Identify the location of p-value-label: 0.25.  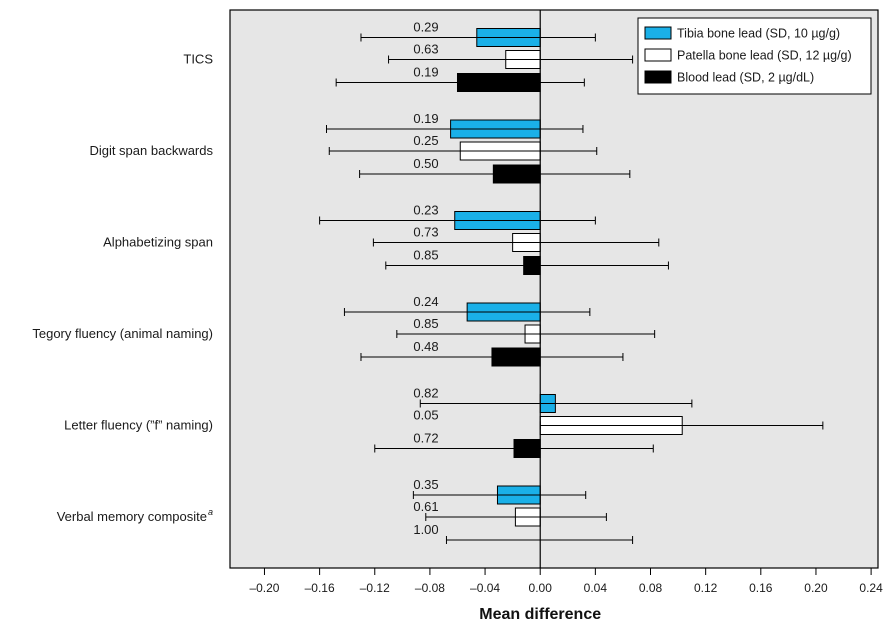
(425, 140).